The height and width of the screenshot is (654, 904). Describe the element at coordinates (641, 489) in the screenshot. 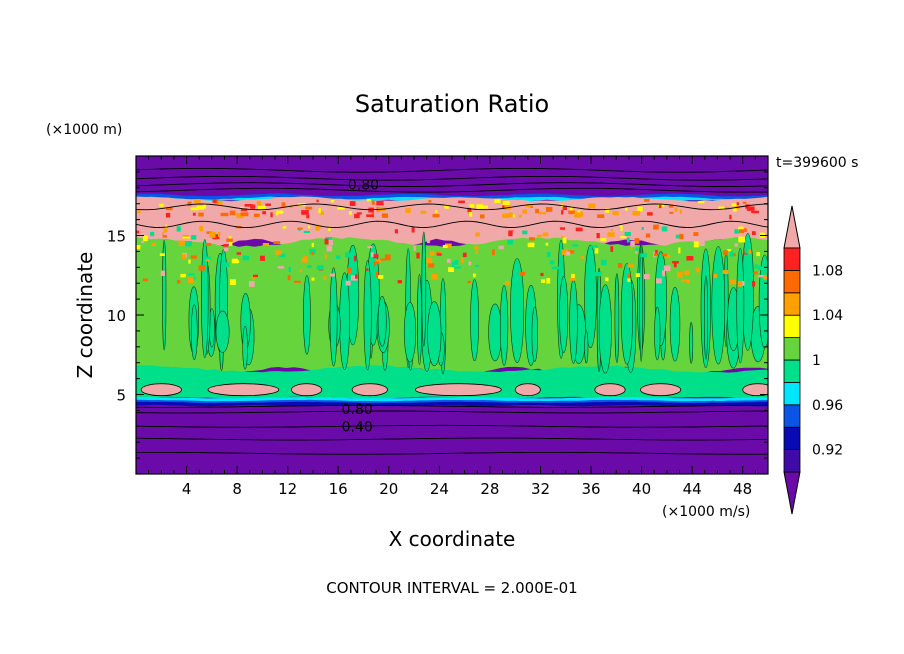

I see `x-tick-label: 40` at that location.